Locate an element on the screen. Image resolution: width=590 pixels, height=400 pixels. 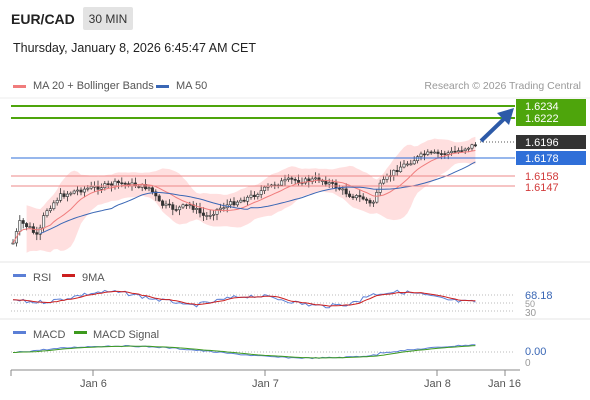
rsi-ma-swatch-icon is located at coordinates (68, 275).